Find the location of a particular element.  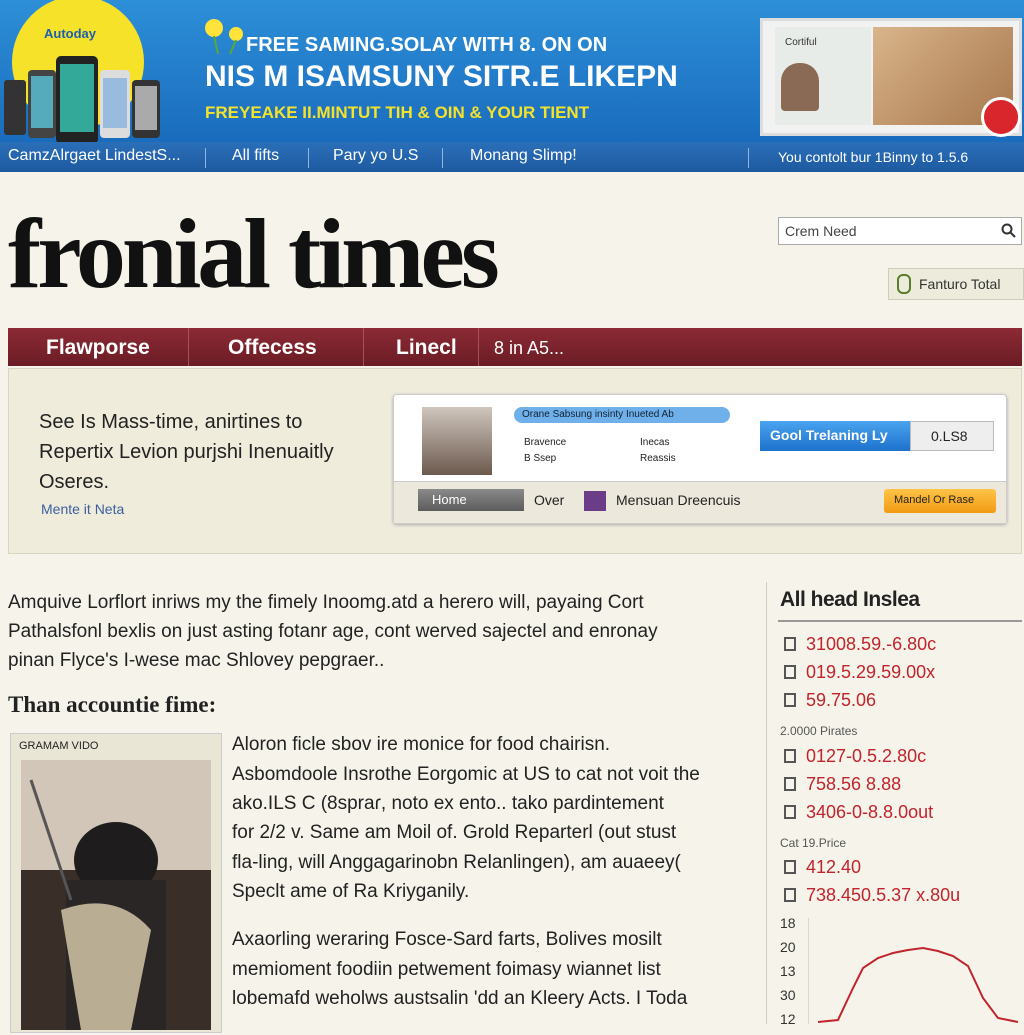

divider is located at coordinates (766, 803).